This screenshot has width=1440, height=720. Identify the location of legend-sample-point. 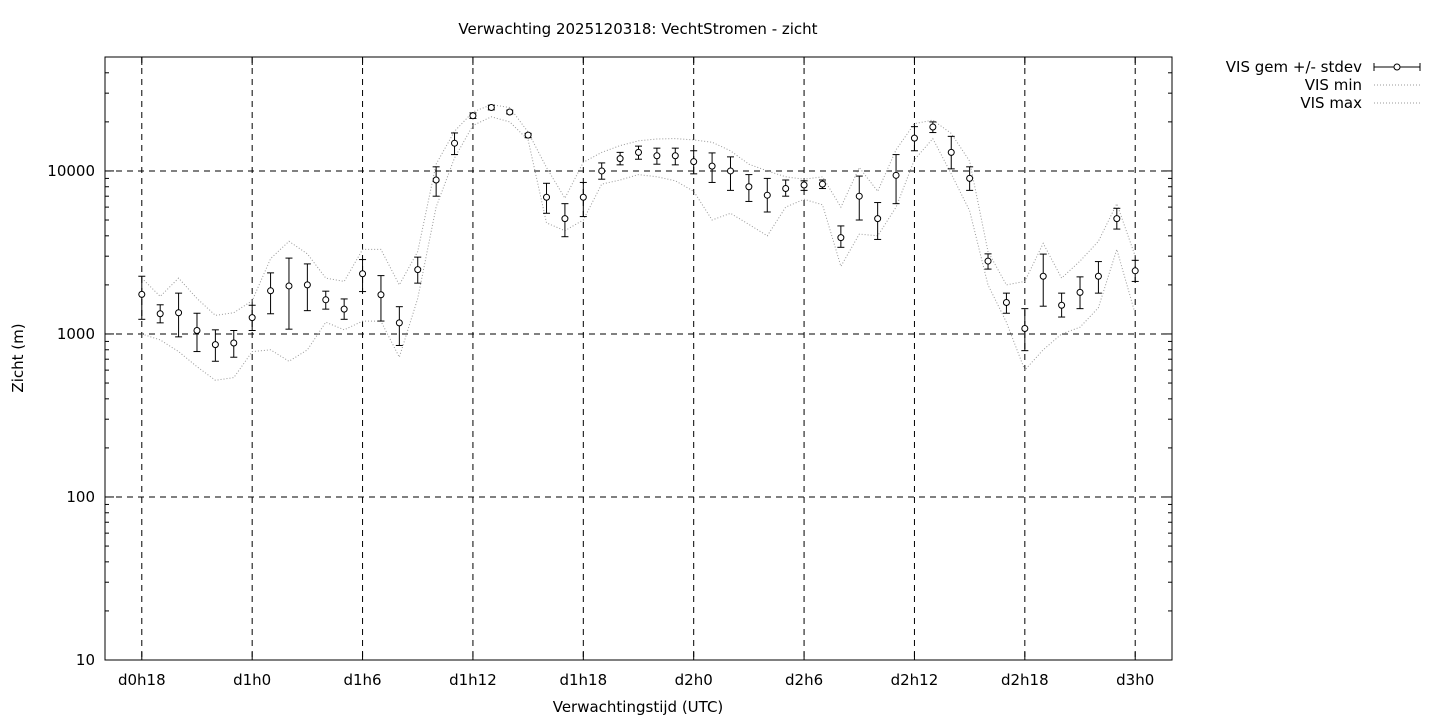
(1397, 67).